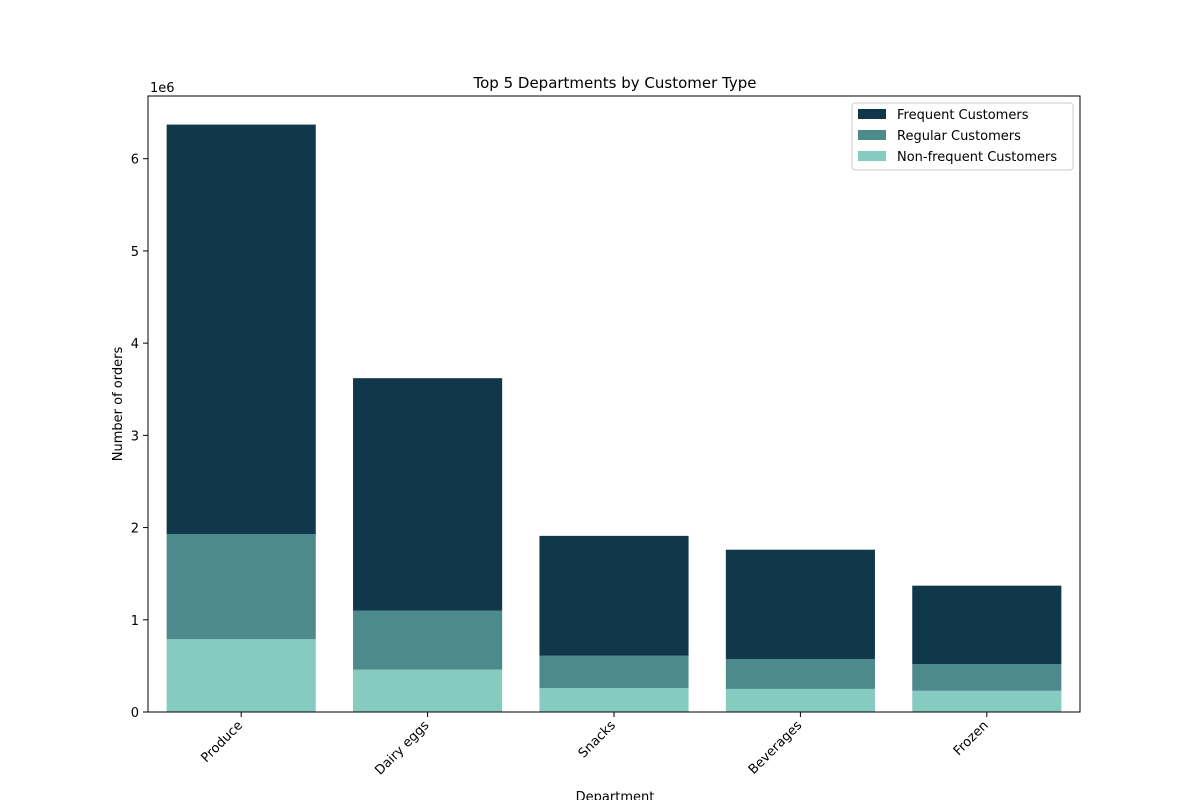 The image size is (1200, 800). I want to click on x-tick-label: Dairy eggs, so click(402, 748).